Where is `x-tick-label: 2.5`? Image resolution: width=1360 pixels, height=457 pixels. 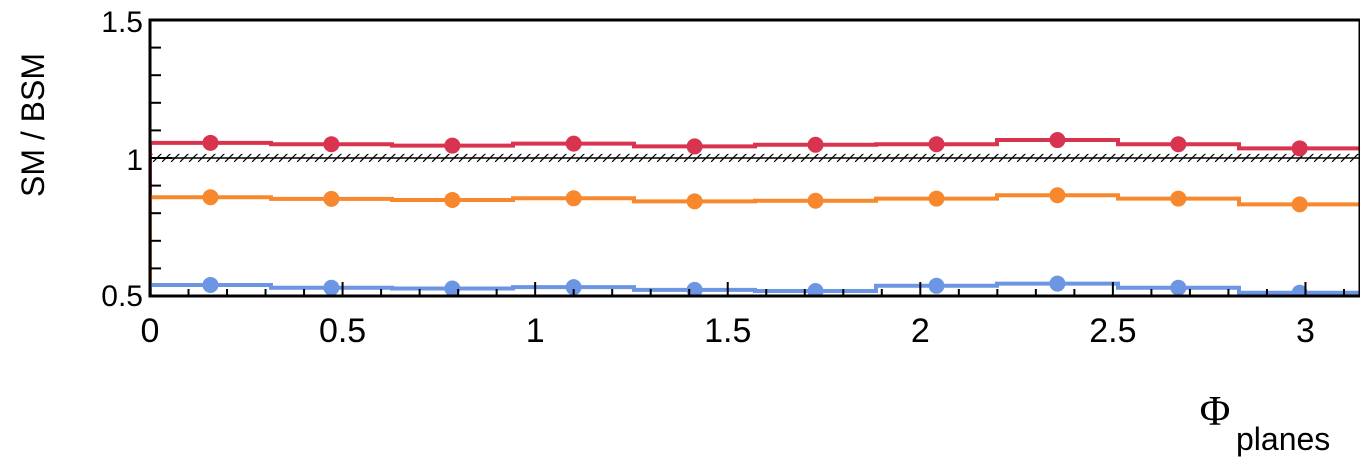
x-tick-label: 2.5 is located at coordinates (1112, 331).